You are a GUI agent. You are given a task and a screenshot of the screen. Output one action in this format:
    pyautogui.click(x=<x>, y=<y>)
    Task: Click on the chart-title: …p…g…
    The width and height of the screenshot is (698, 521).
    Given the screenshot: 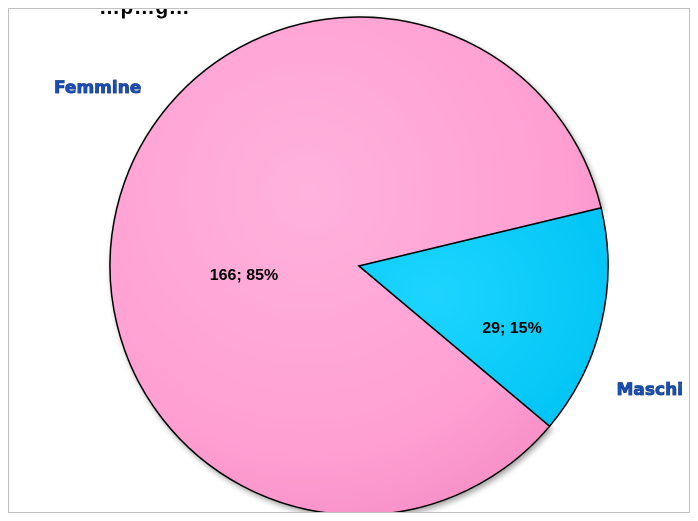 What is the action you would take?
    pyautogui.click(x=144, y=14)
    